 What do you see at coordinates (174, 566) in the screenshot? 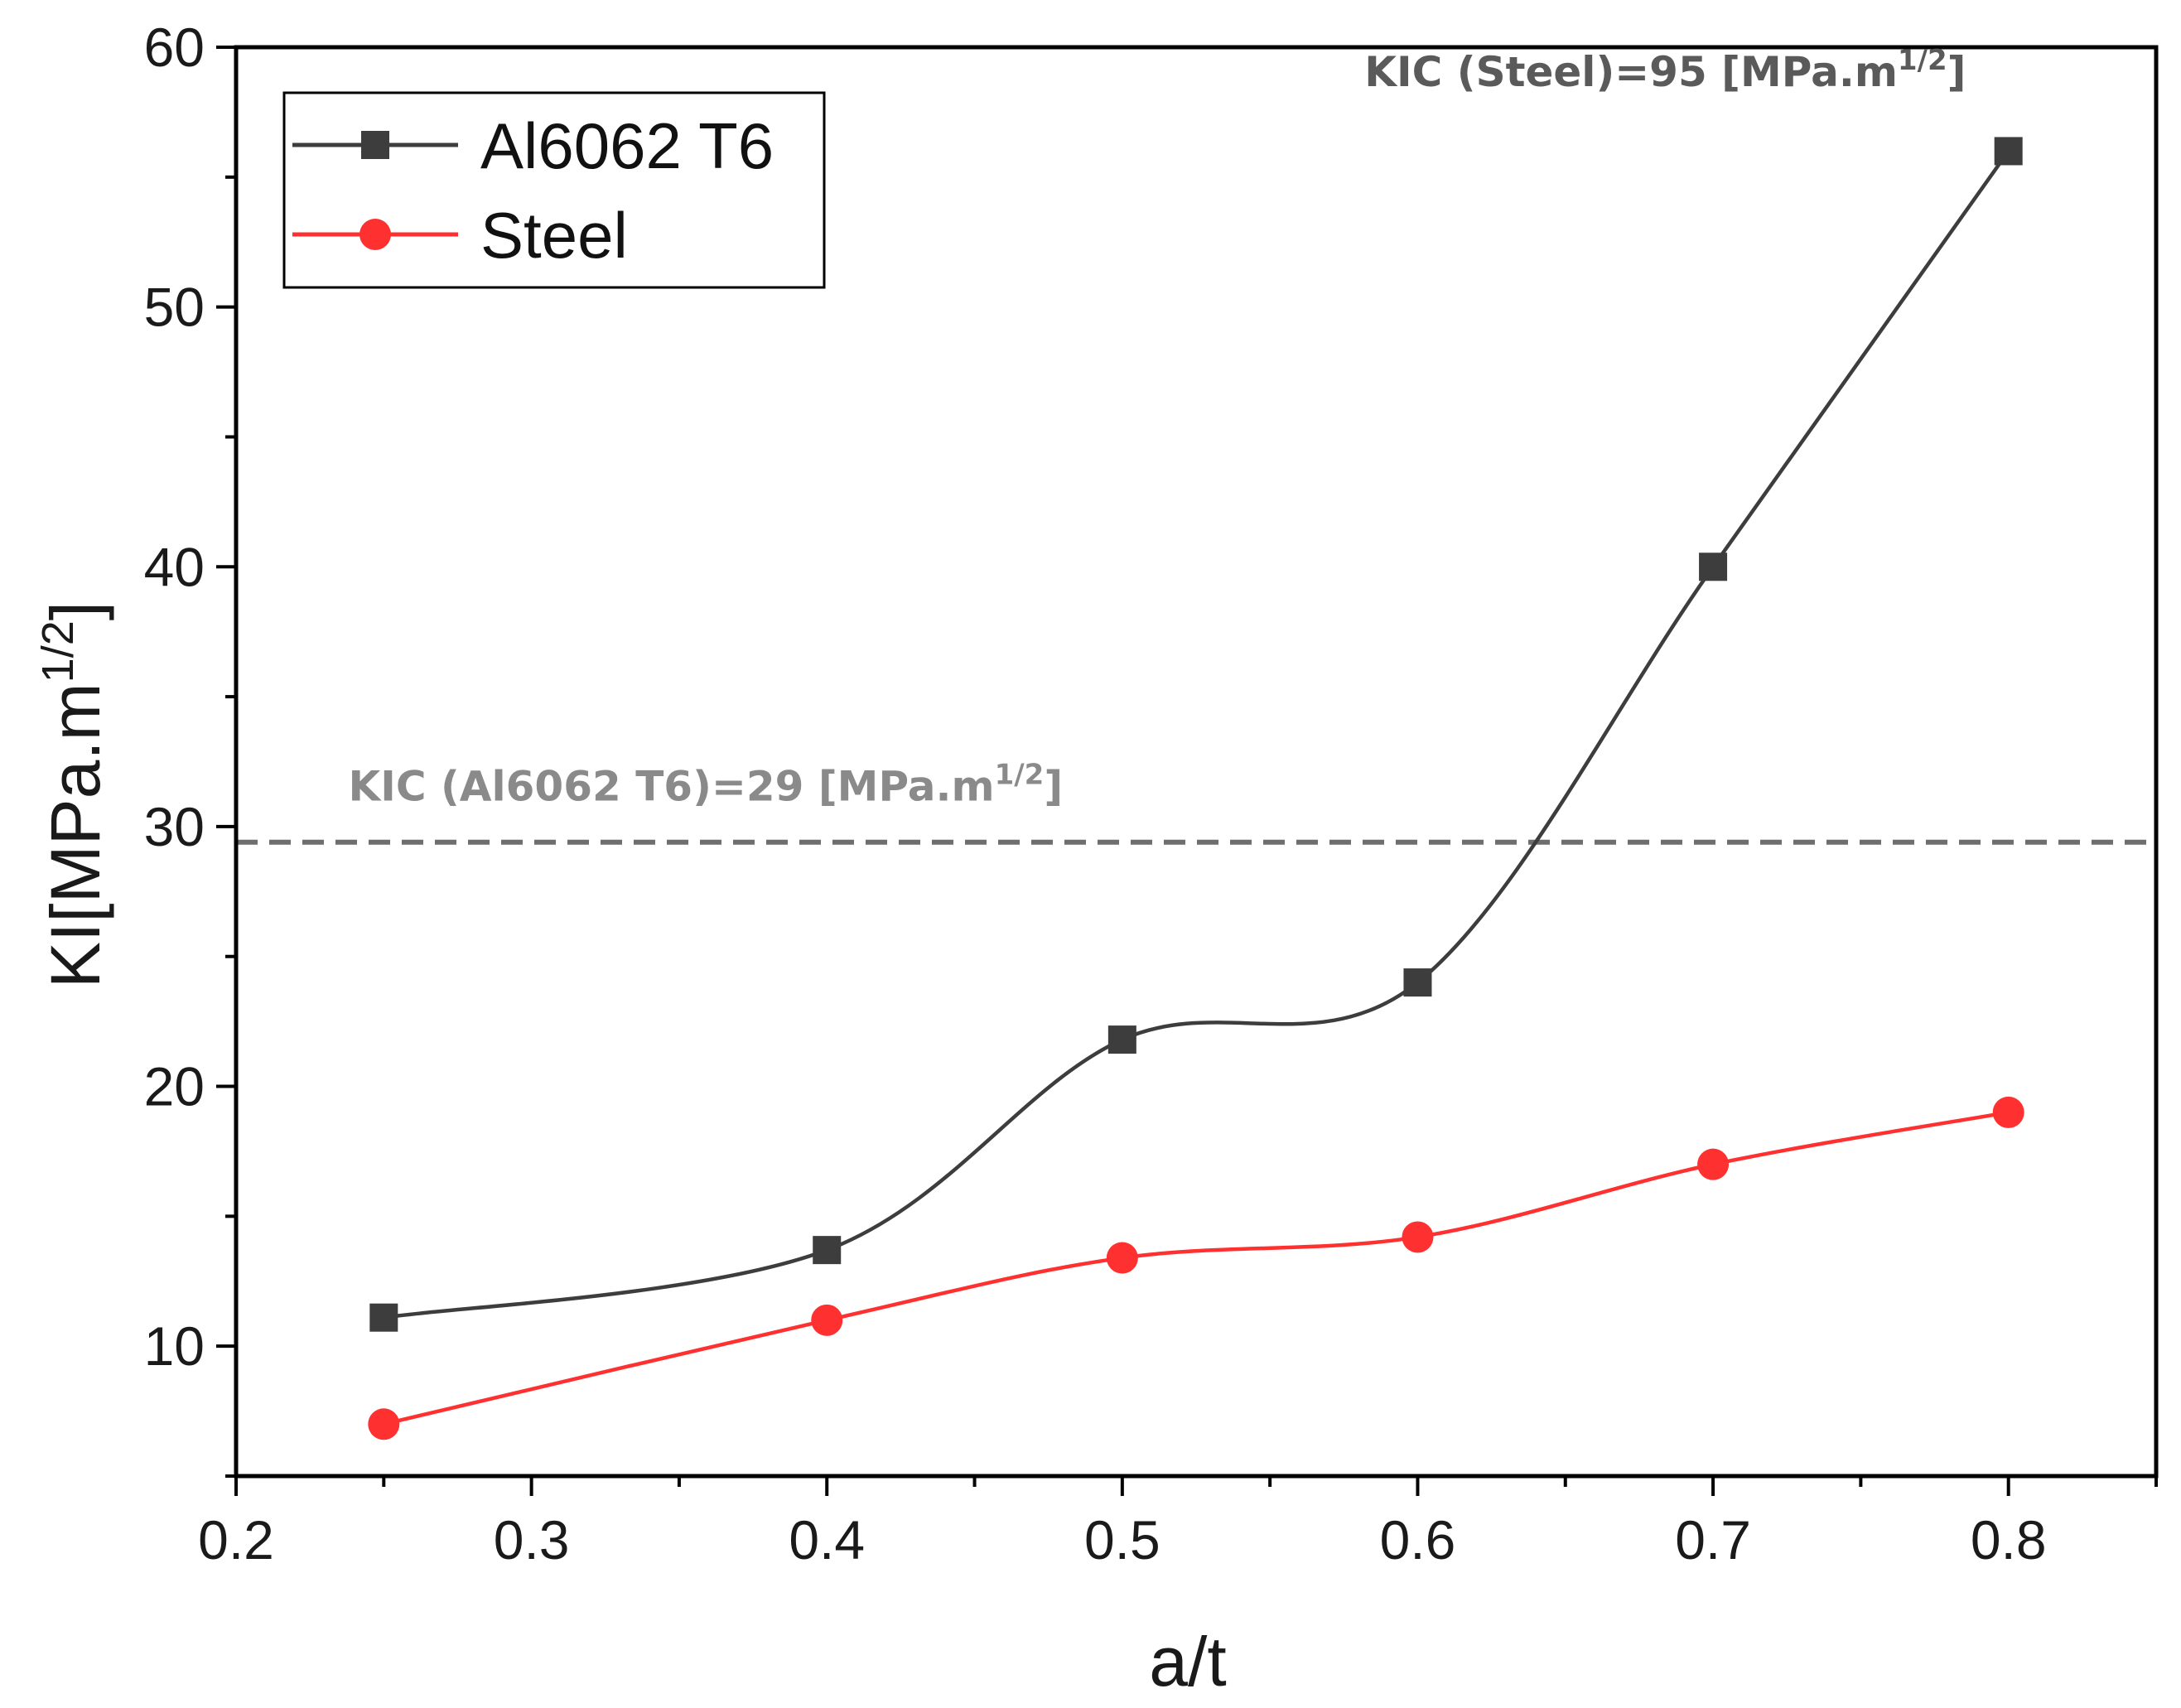
I see `y-tick-label: 40` at bounding box center [174, 566].